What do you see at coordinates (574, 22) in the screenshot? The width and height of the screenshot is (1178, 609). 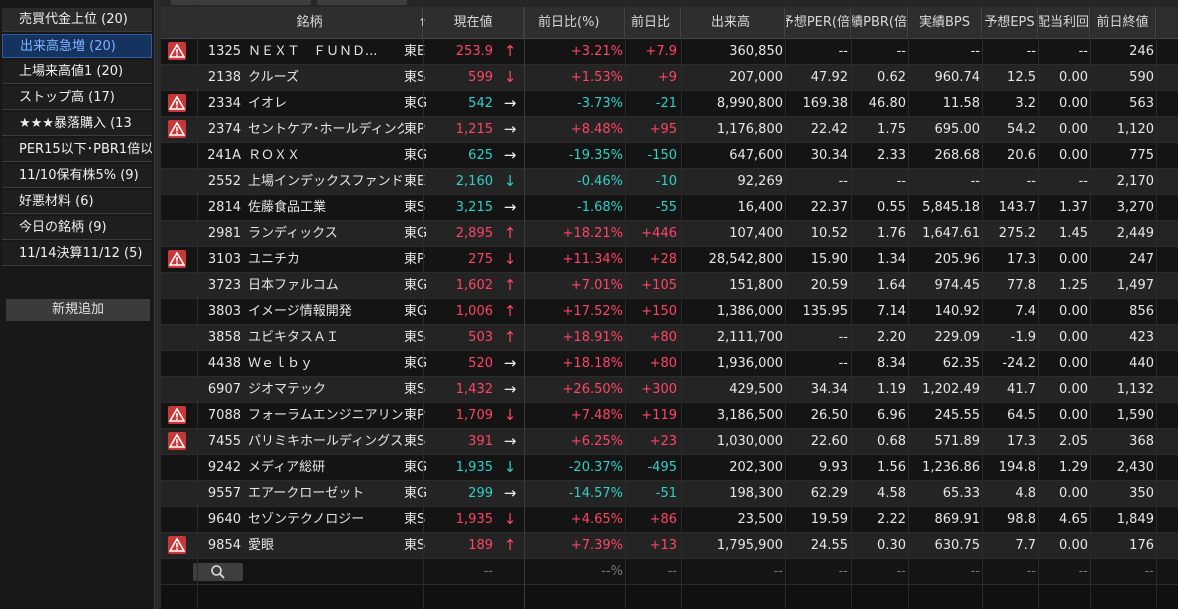 I see `column-header-change-pct: 前日比(%)` at bounding box center [574, 22].